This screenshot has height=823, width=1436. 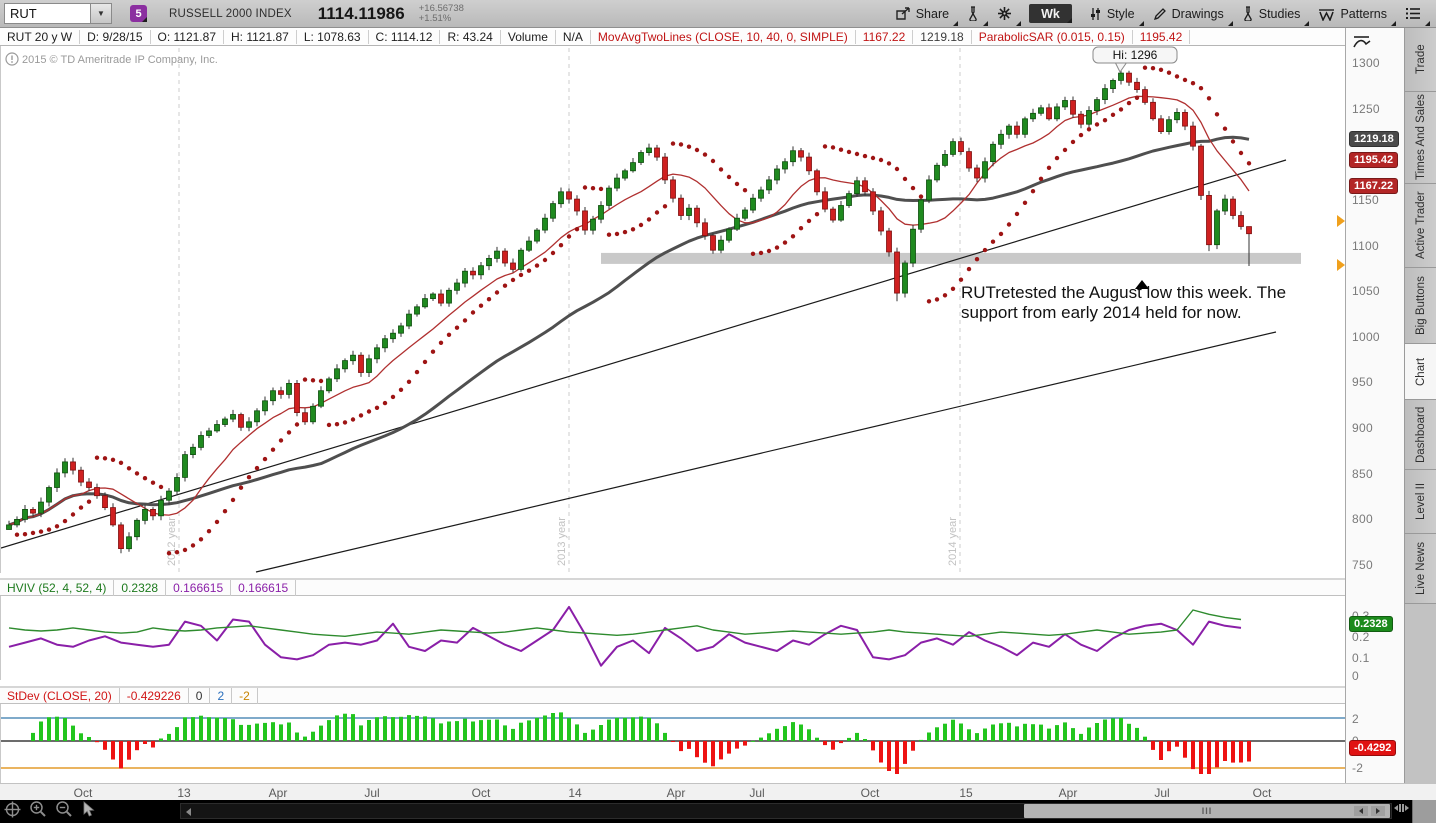 What do you see at coordinates (57, 588) in the screenshot?
I see `hviv-study-label: HVIV (52, 4, 52, 4)` at bounding box center [57, 588].